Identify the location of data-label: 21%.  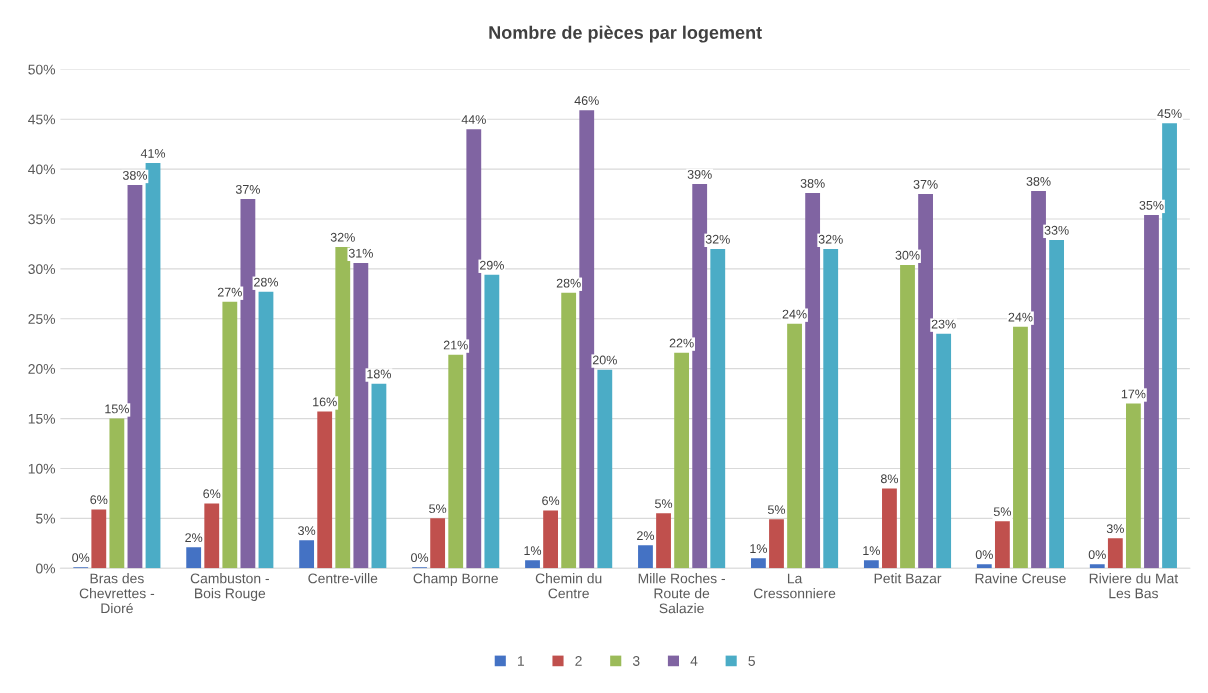
(455, 345).